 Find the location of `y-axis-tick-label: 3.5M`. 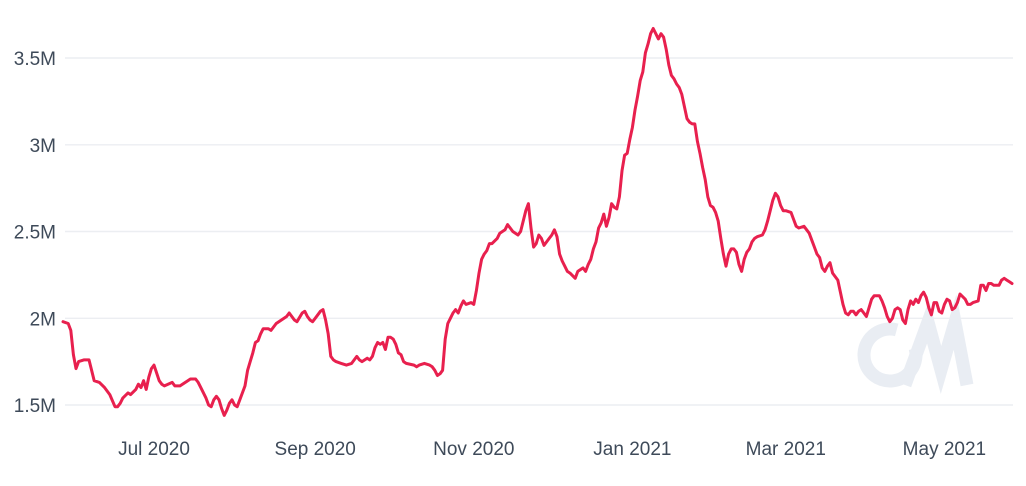

y-axis-tick-label: 3.5M is located at coordinates (35, 59).